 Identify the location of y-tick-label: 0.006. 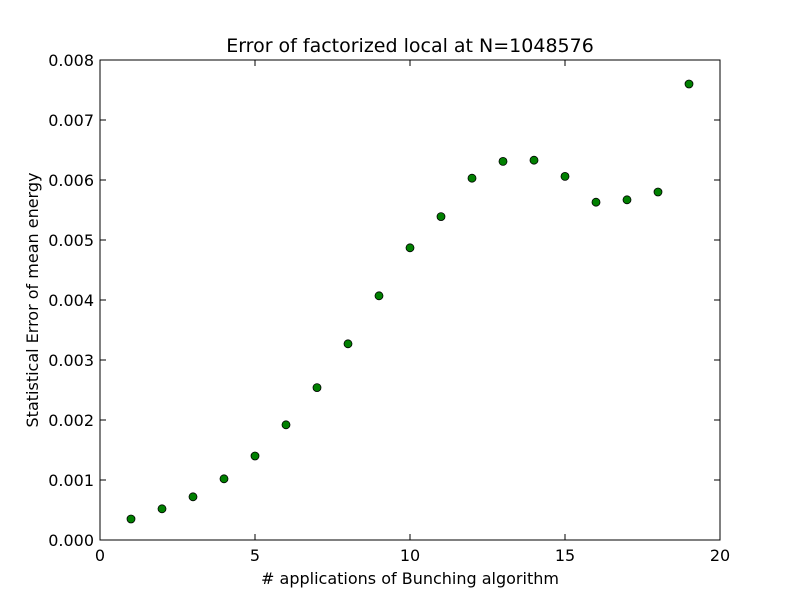
(71, 180).